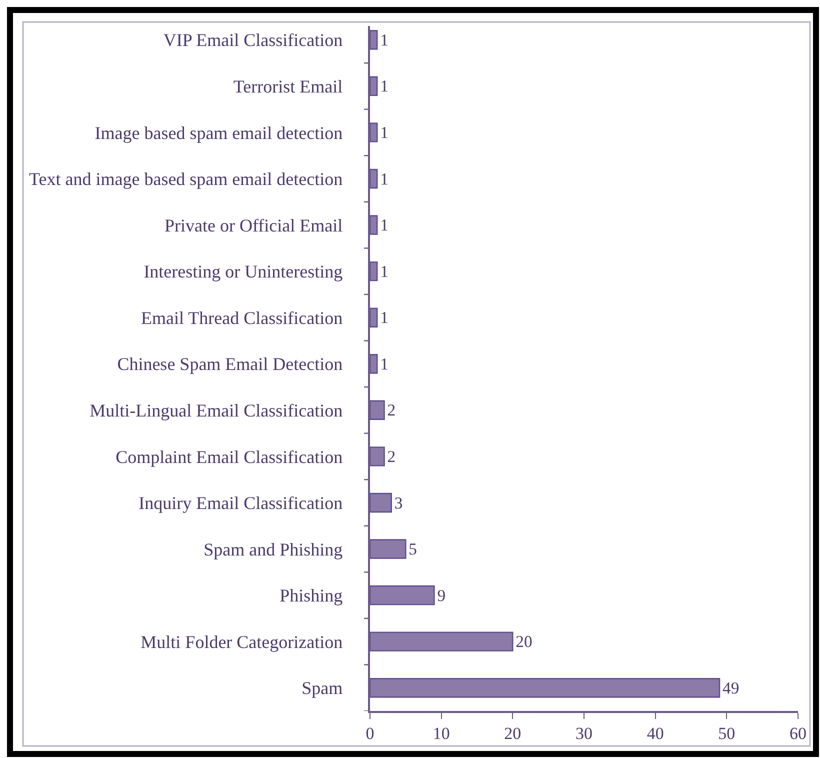 Image resolution: width=820 pixels, height=758 pixels. Describe the element at coordinates (727, 734) in the screenshot. I see `x-tick-label: 50` at that location.